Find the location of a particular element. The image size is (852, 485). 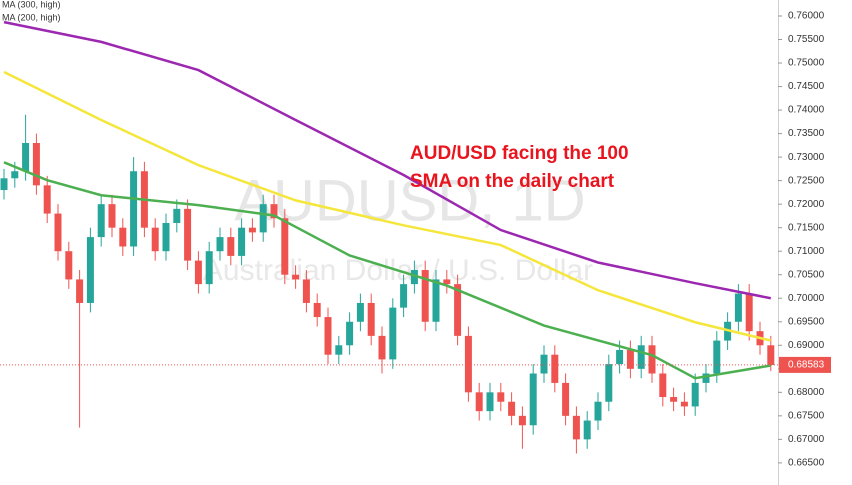

y-tick-label: 0.69000 is located at coordinates (806, 345).